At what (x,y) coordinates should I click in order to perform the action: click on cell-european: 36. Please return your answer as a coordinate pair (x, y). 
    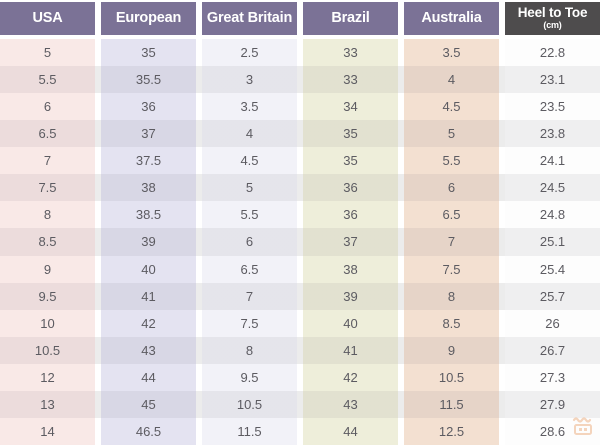
    Looking at the image, I should click on (148, 107).